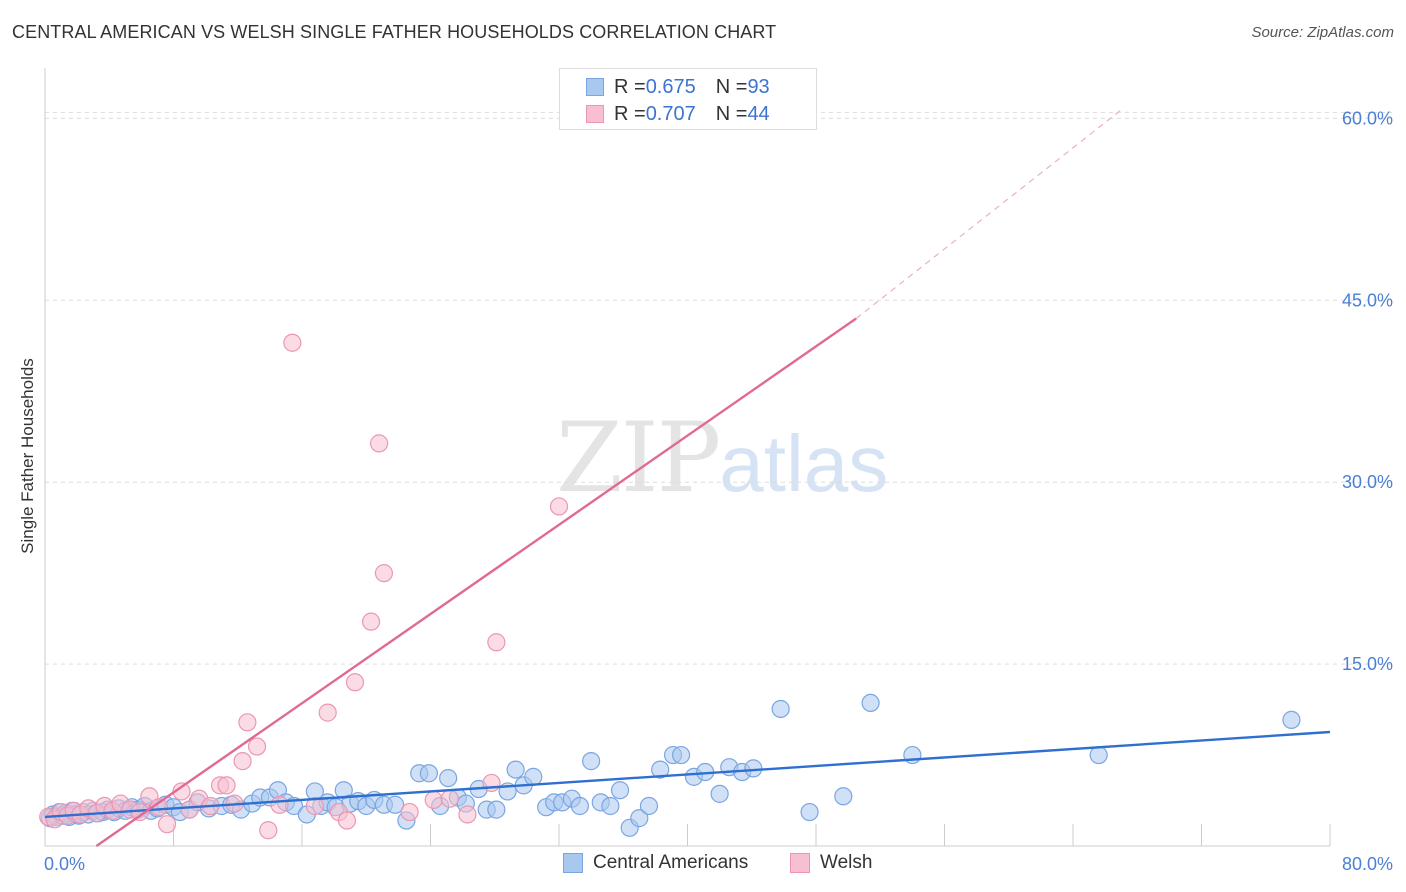  I want to click on legend-row-central-americans: R = 0.675 N = 93, so click(678, 87).